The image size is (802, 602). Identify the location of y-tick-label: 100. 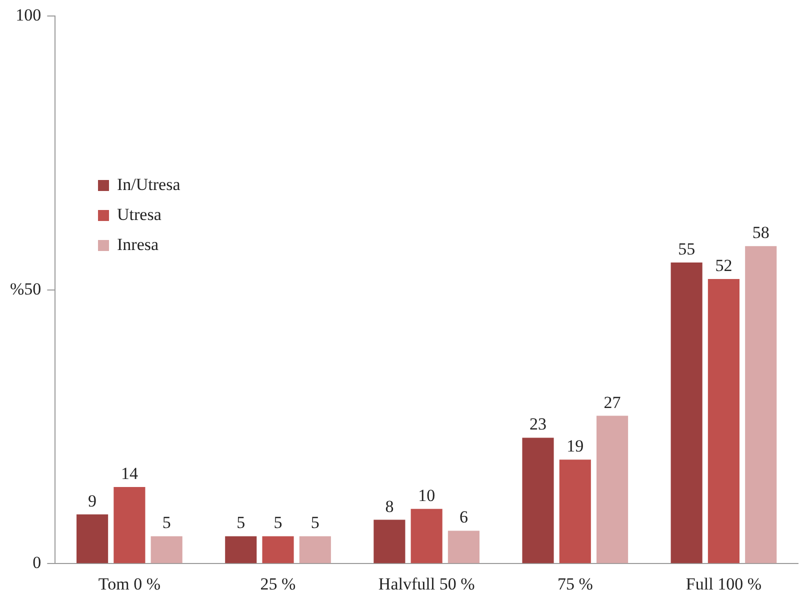
(29, 15).